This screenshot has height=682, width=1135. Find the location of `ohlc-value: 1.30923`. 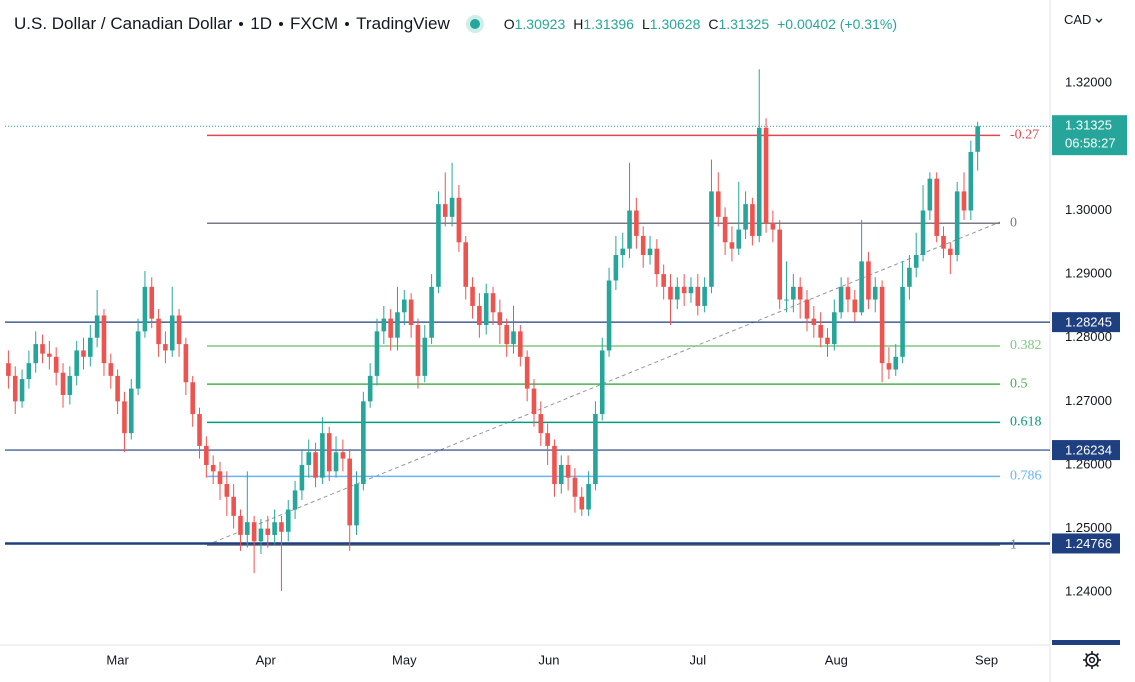

ohlc-value: 1.30923 is located at coordinates (540, 24).